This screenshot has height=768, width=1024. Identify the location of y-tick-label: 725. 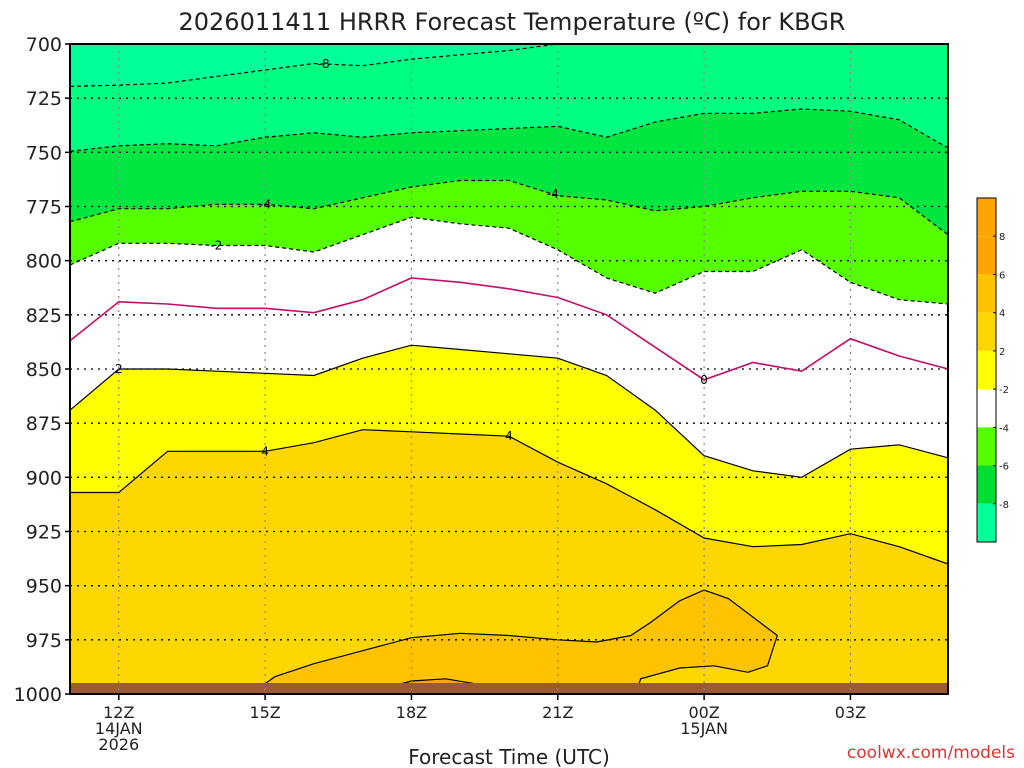
(44, 99).